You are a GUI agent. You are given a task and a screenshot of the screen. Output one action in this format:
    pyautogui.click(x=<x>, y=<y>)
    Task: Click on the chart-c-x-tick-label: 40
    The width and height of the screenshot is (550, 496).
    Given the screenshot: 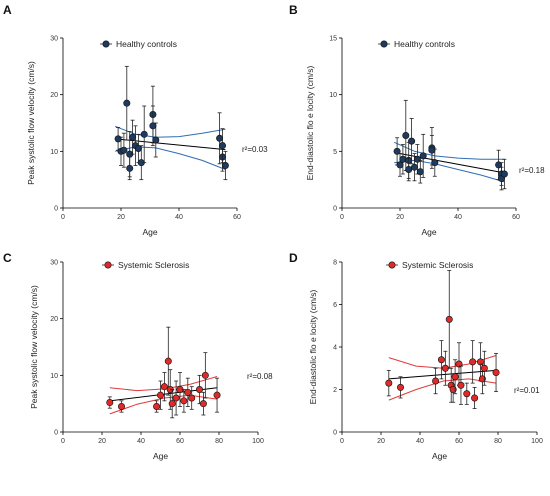 What is the action you would take?
    pyautogui.click(x=141, y=441)
    